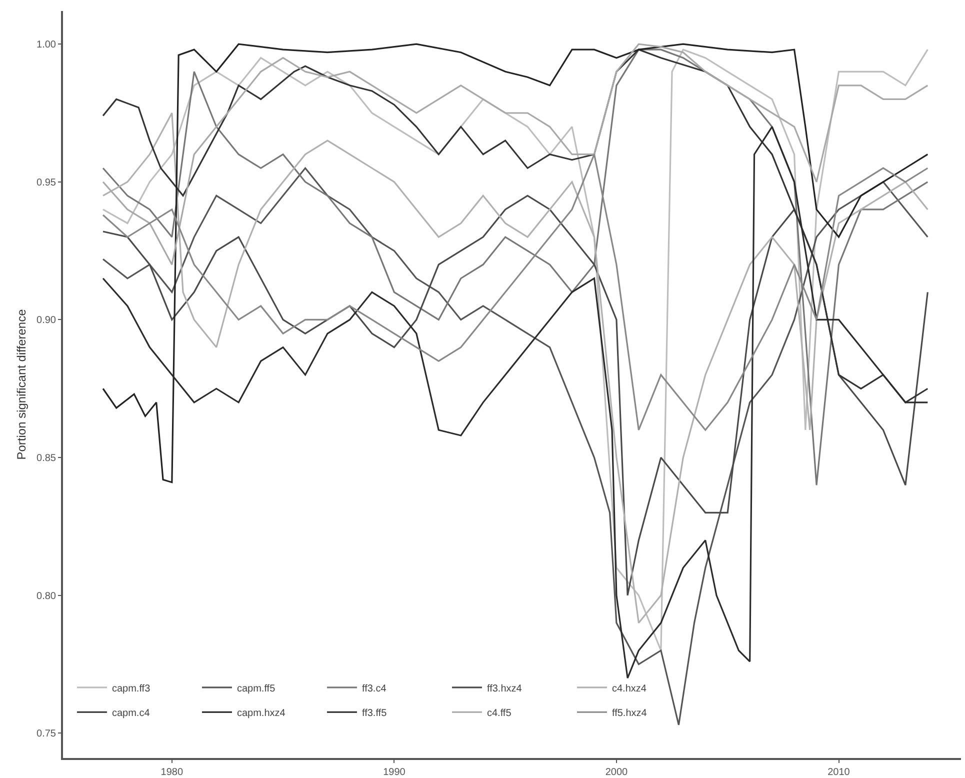 The image size is (965, 778). Describe the element at coordinates (46, 182) in the screenshot. I see `y-tick-label: 0.95` at that location.